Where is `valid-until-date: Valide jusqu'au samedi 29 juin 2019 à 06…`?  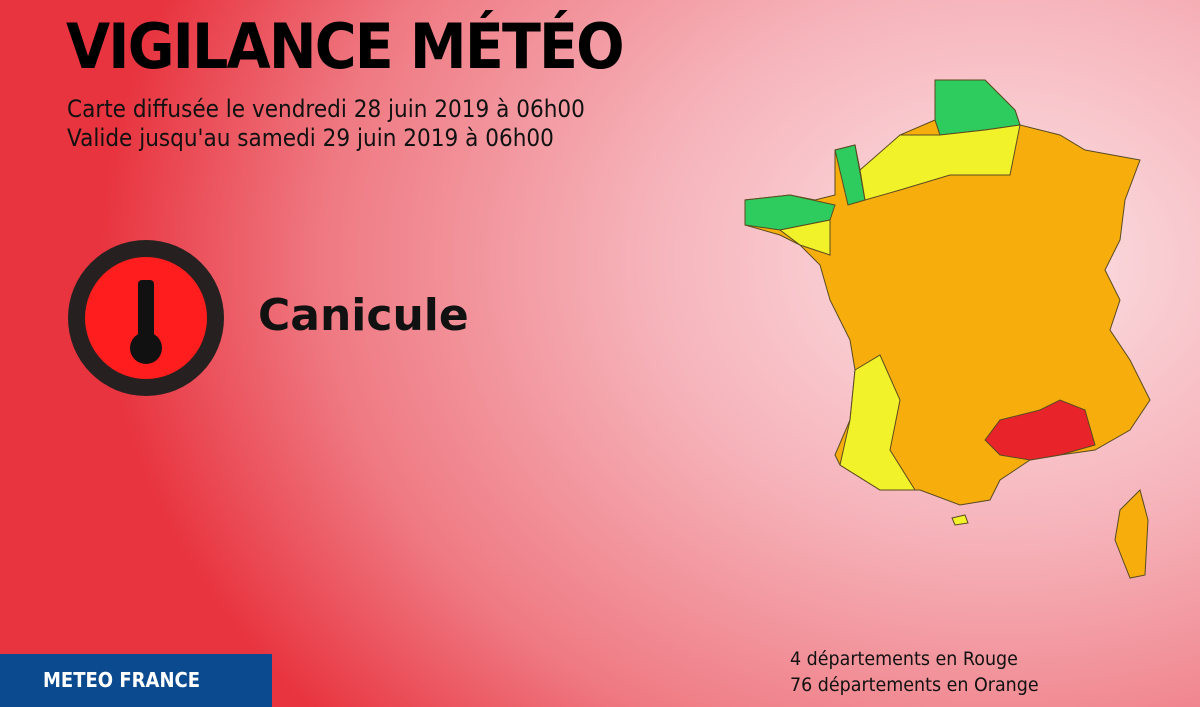 valid-until-date: Valide jusqu'au samedi 29 juin 2019 à 06… is located at coordinates (310, 138).